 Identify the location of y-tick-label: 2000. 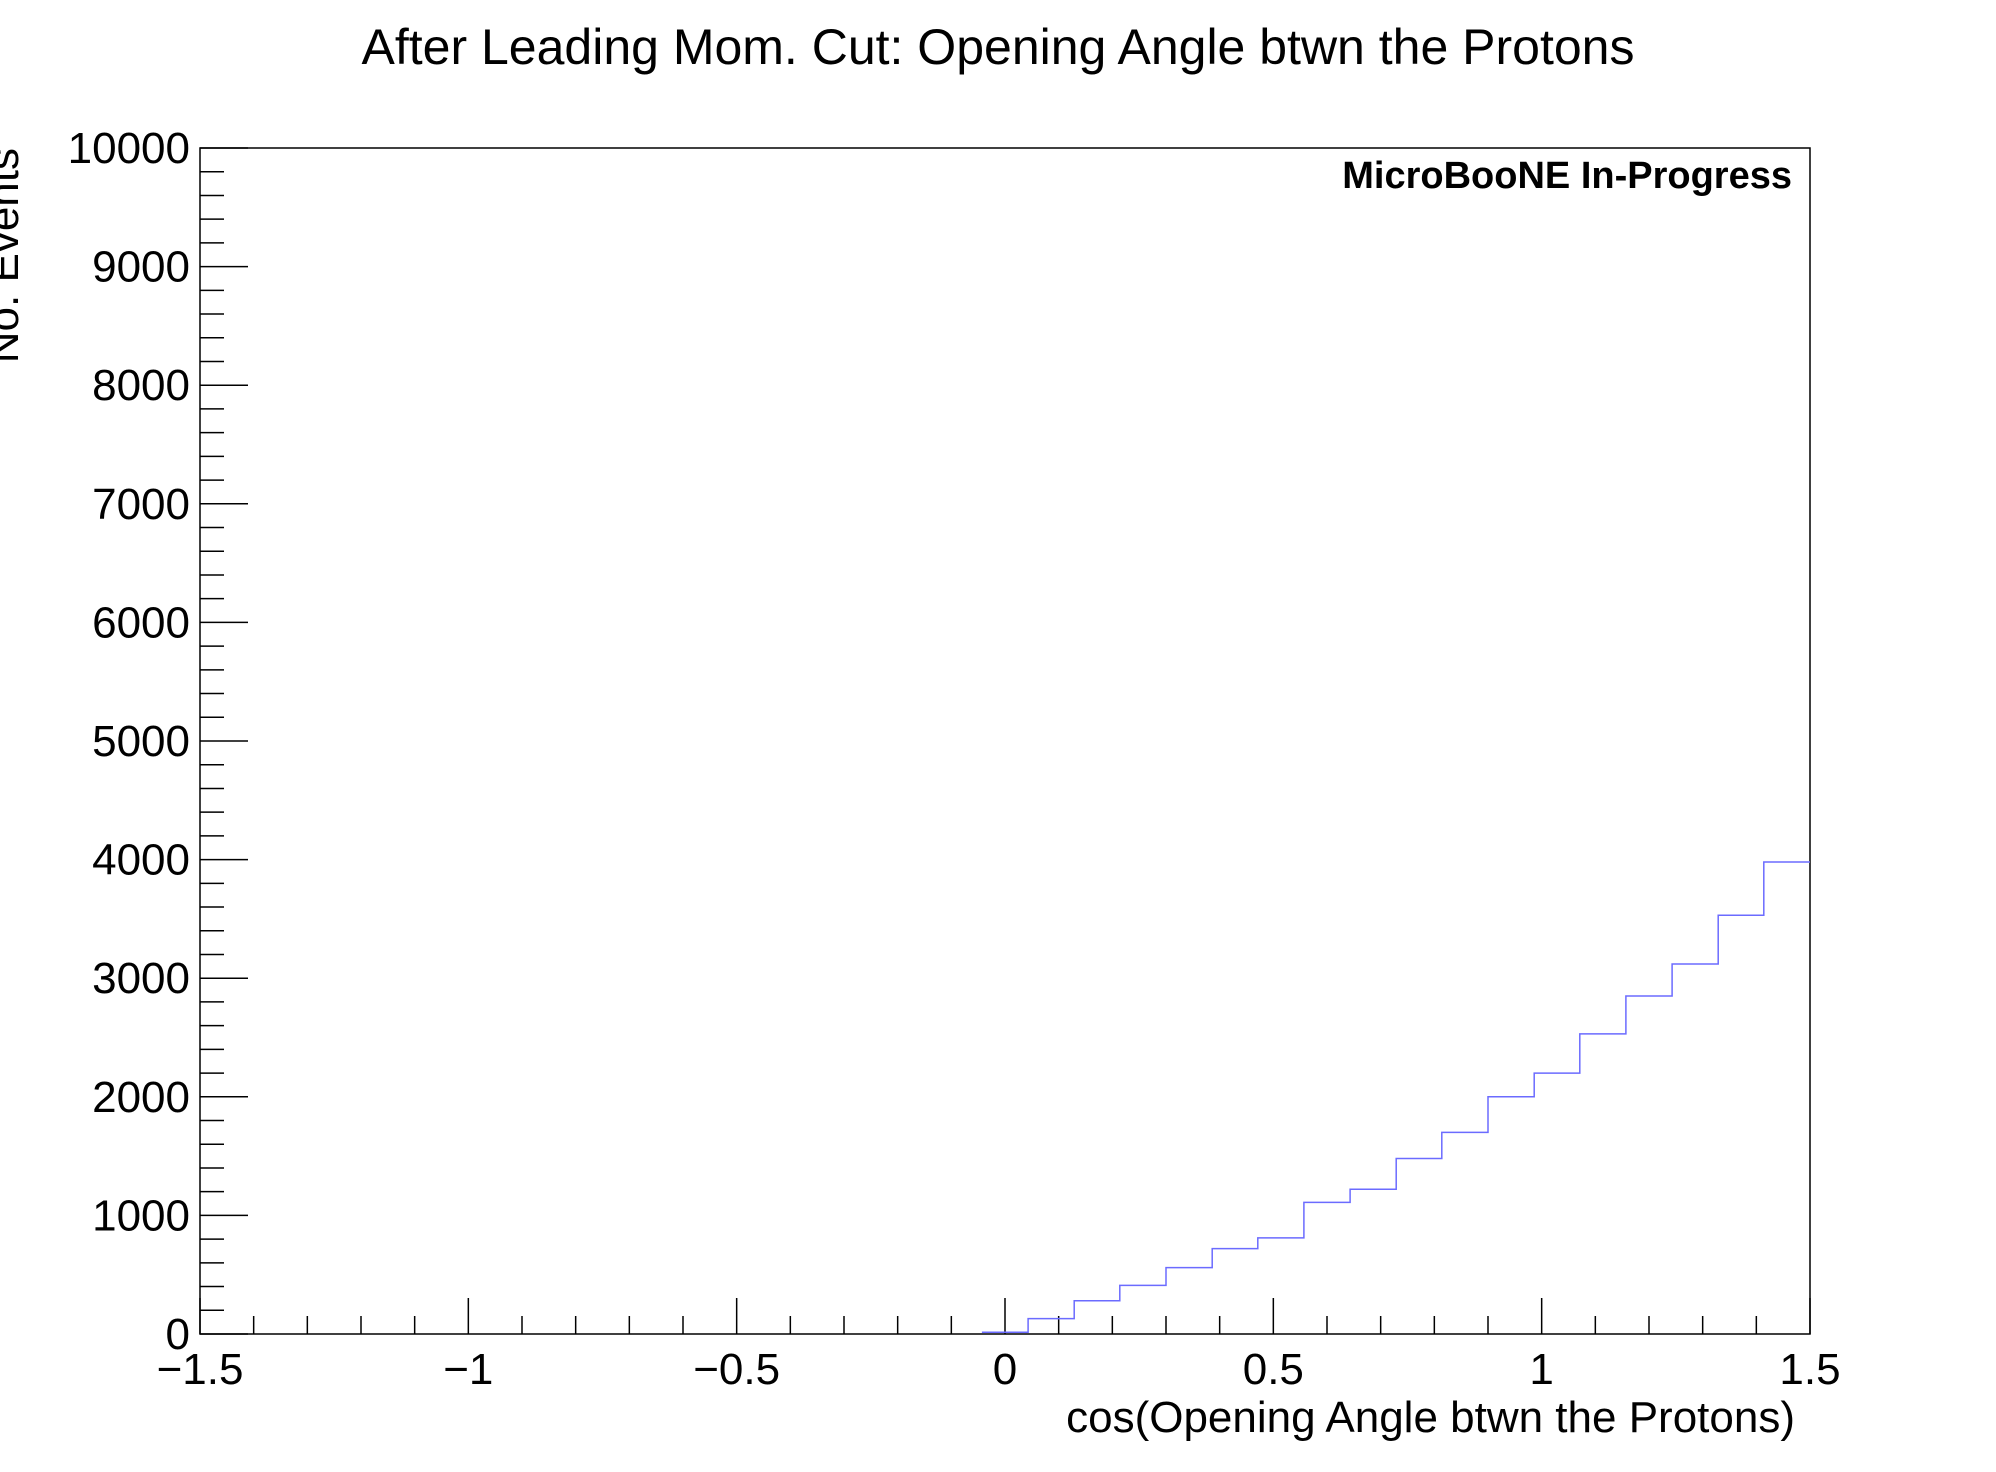
(141, 1097).